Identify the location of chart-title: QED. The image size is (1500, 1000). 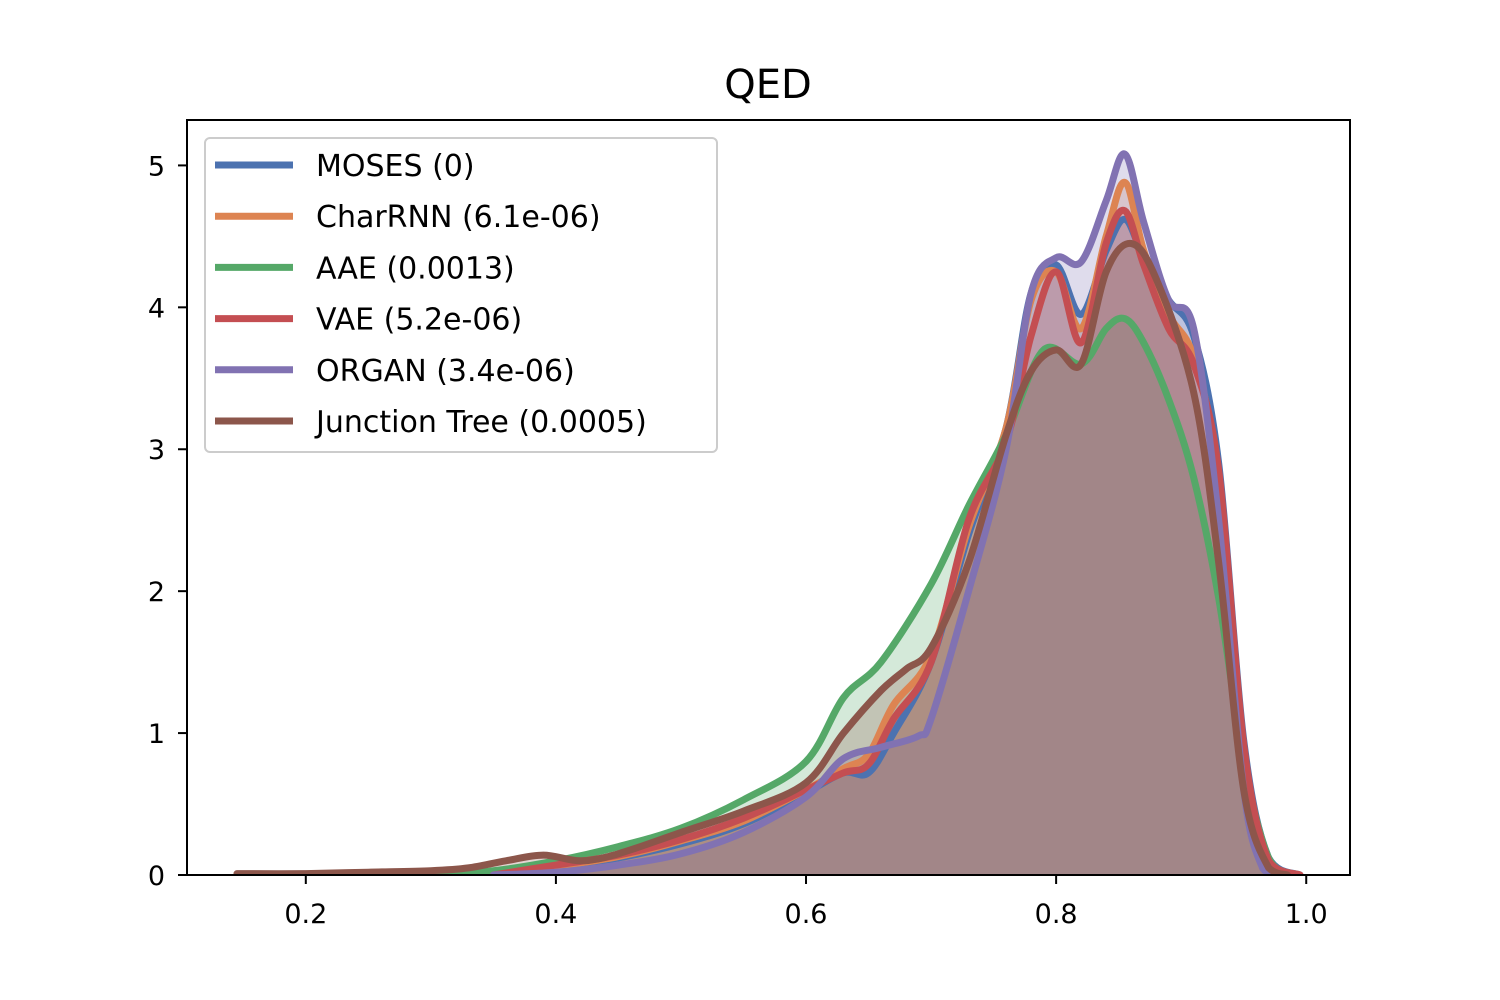
(768, 85).